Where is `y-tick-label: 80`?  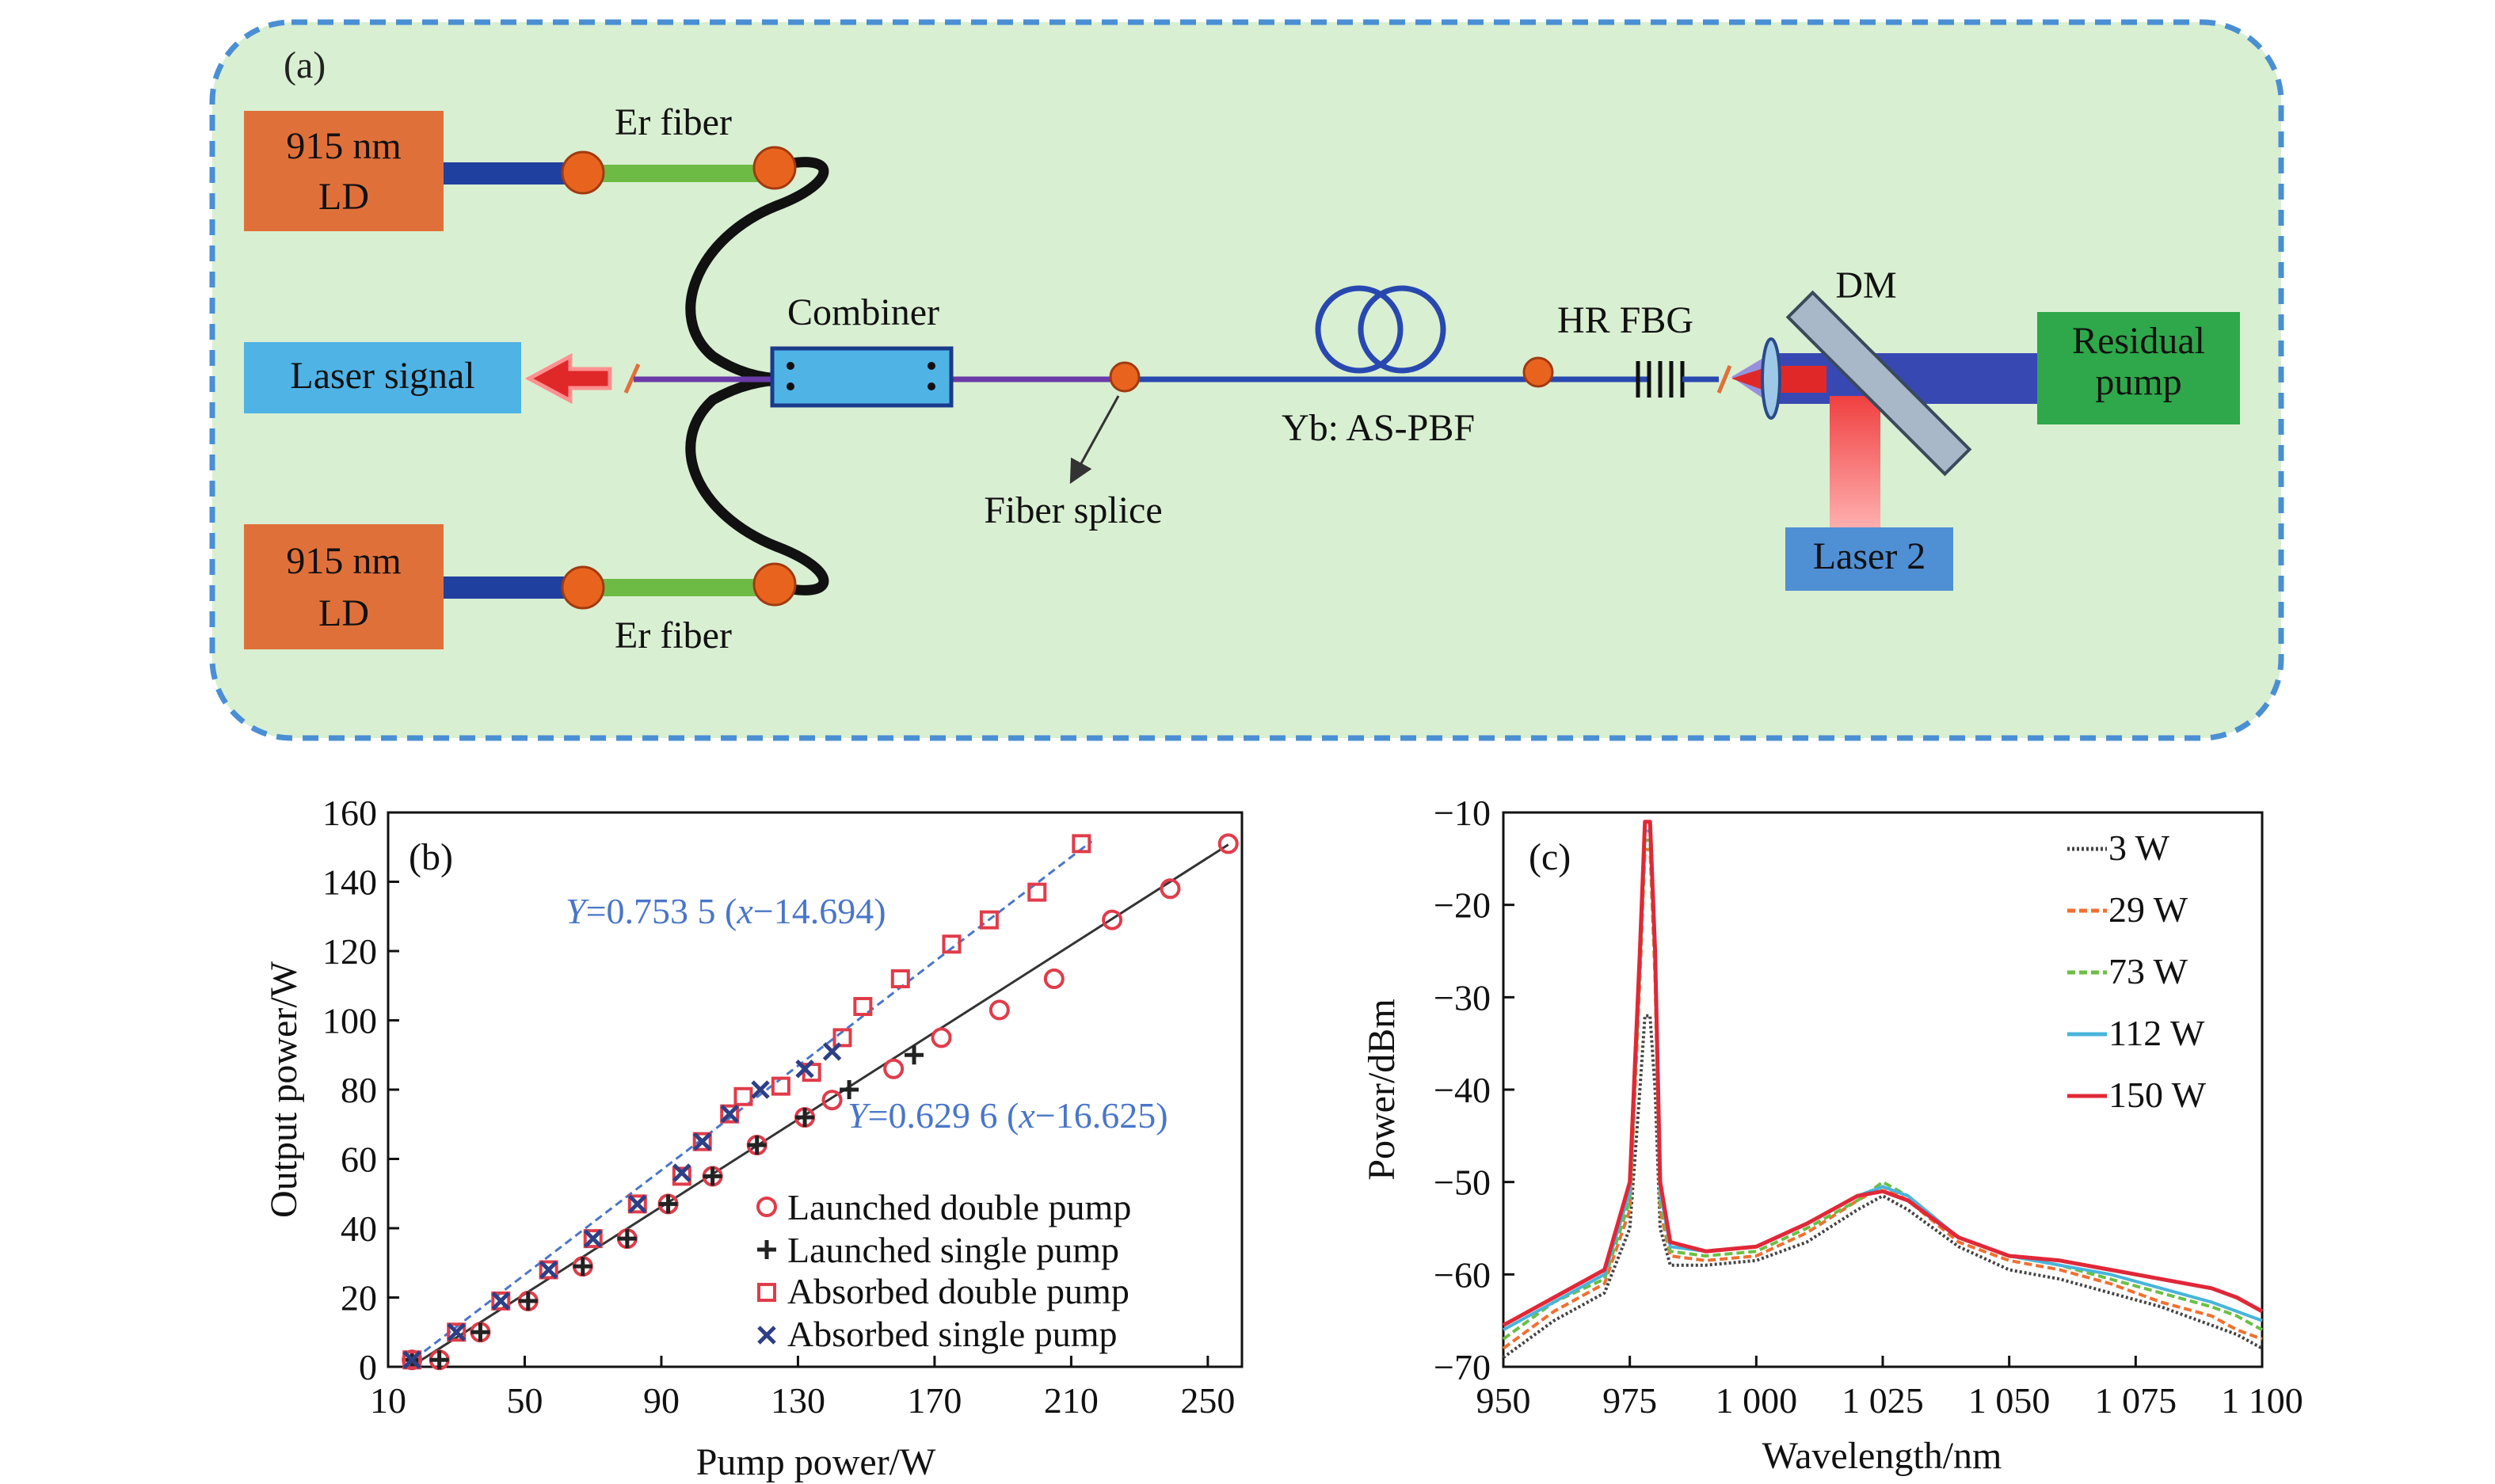
y-tick-label: 80 is located at coordinates (359, 1090).